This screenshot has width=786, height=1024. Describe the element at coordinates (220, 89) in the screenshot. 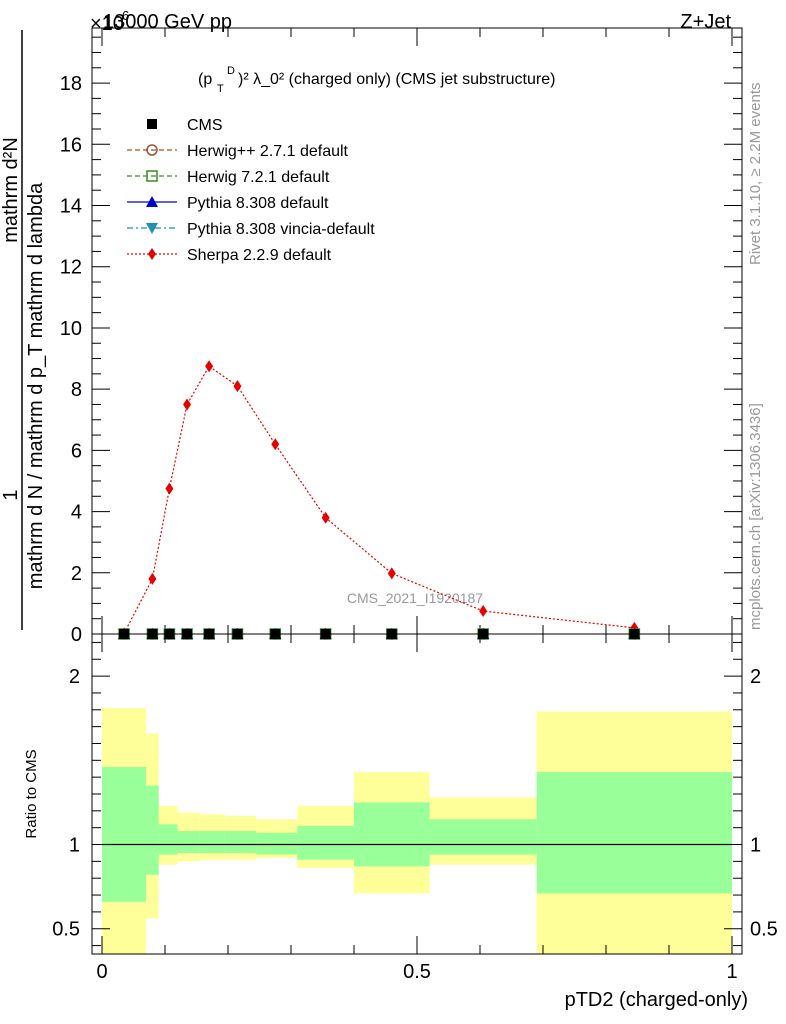

I see `title-sub: T` at that location.